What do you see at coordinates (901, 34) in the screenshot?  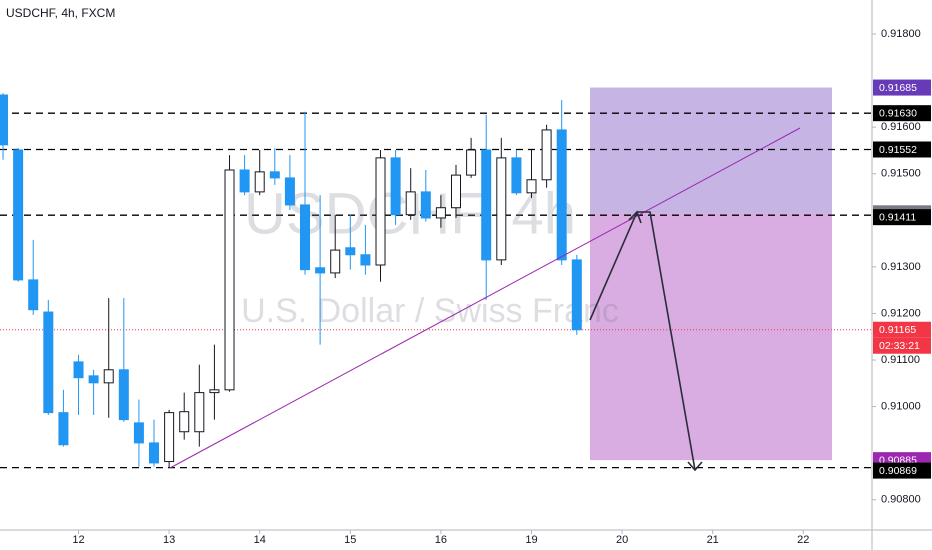 I see `y-tick-label: 0.91800` at bounding box center [901, 34].